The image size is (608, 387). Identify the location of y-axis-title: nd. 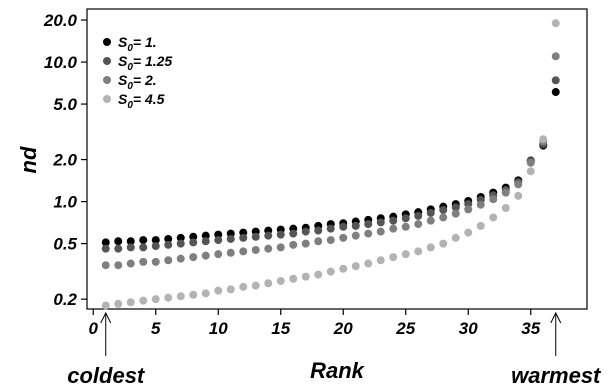
(28, 159).